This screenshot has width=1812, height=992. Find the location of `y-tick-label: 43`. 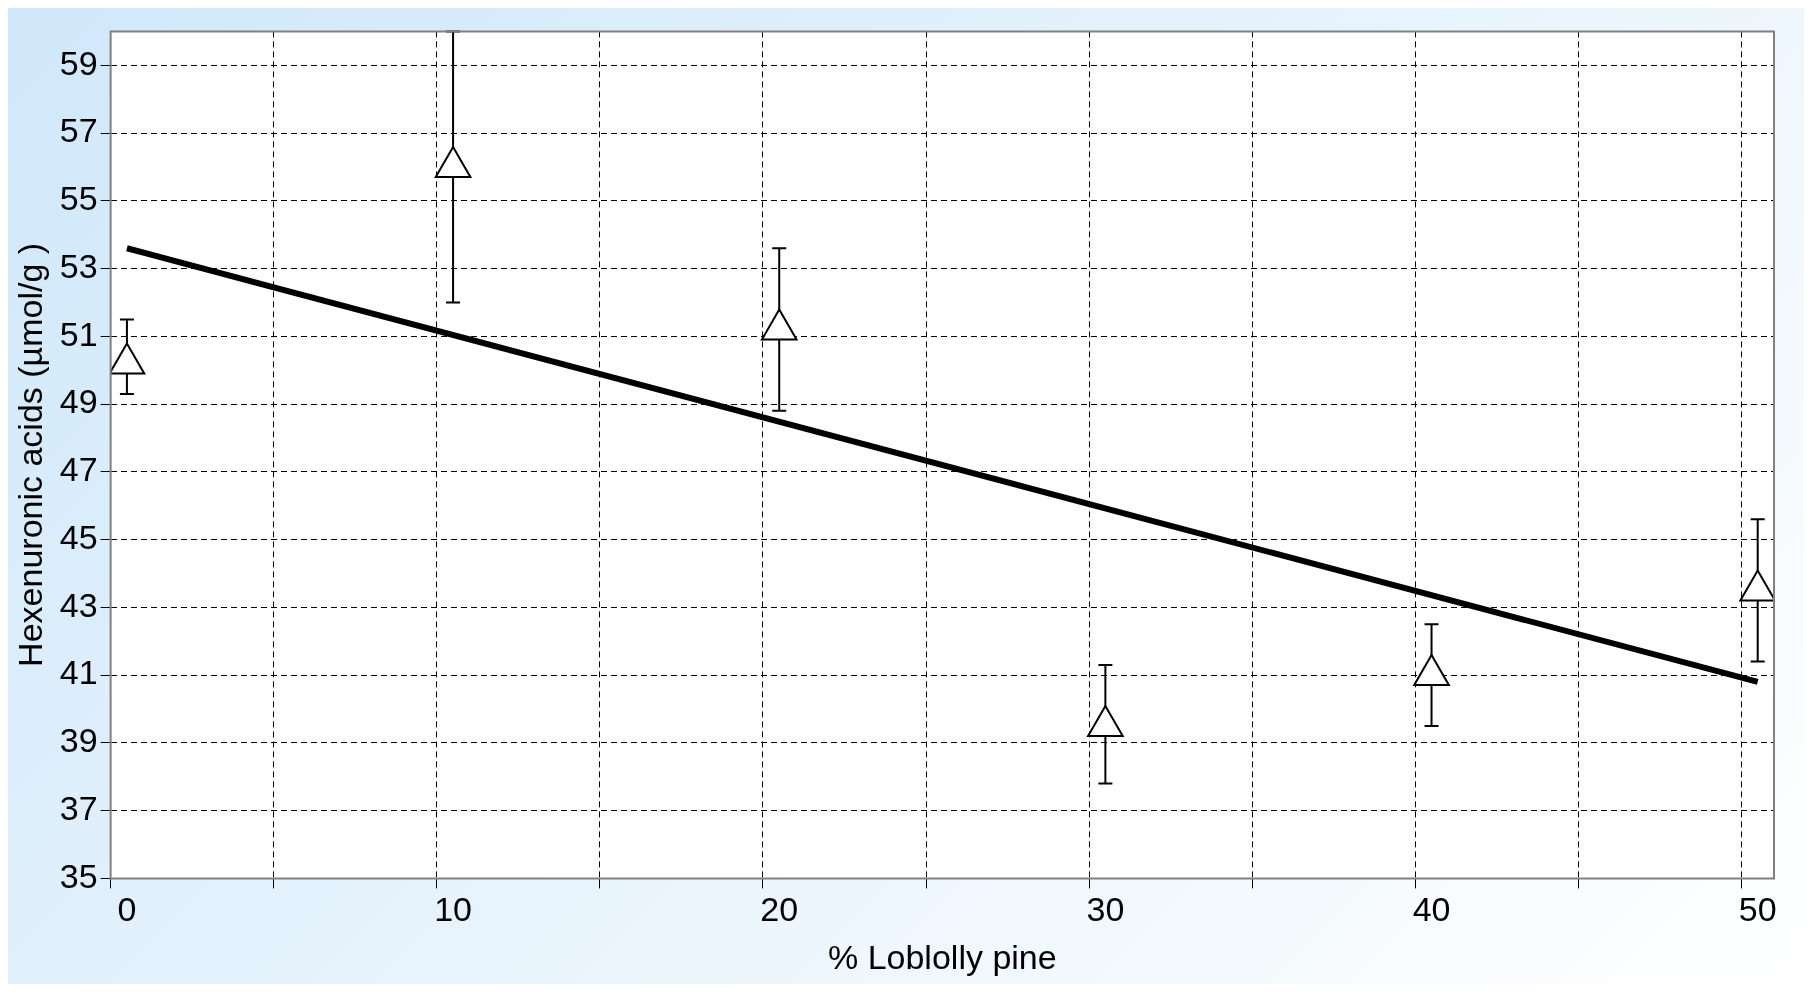

y-tick-label: 43 is located at coordinates (78, 604).